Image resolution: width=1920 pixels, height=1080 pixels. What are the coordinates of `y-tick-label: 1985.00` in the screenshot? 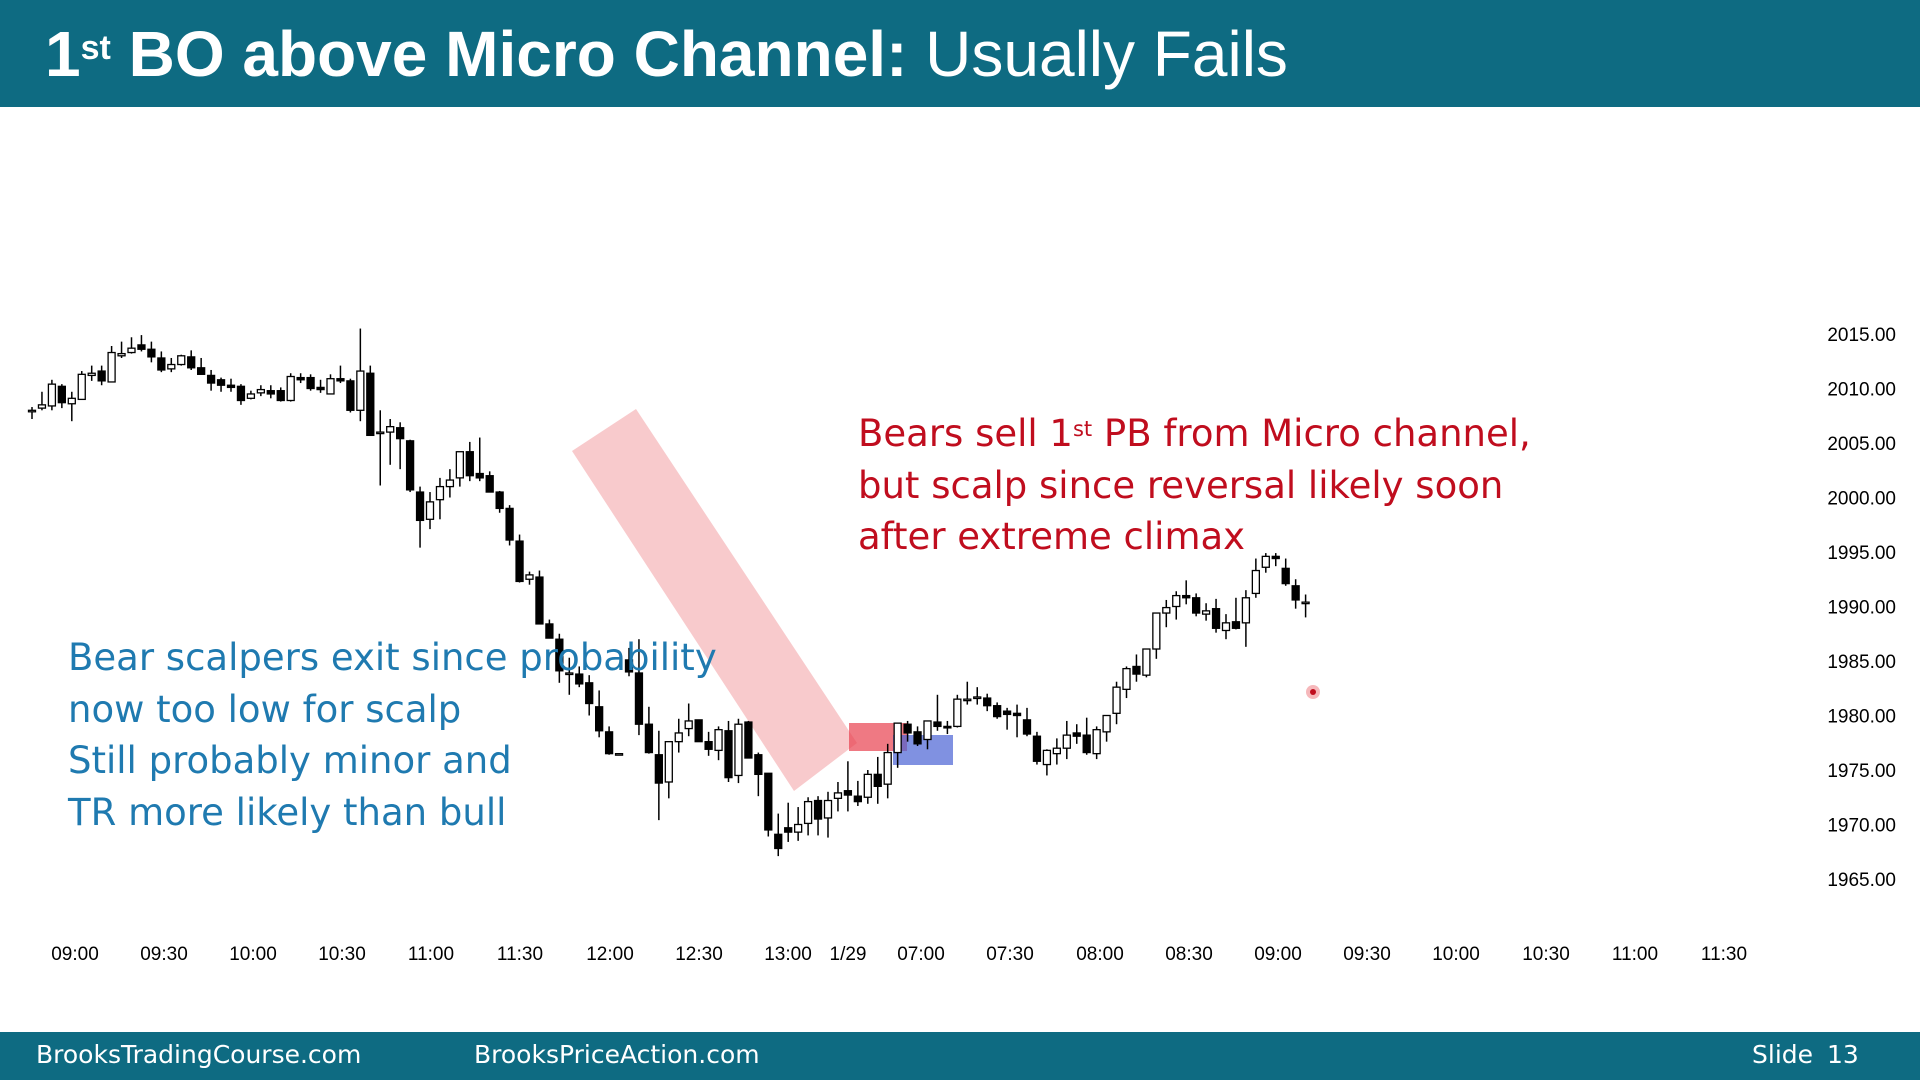 It's located at (1861, 662).